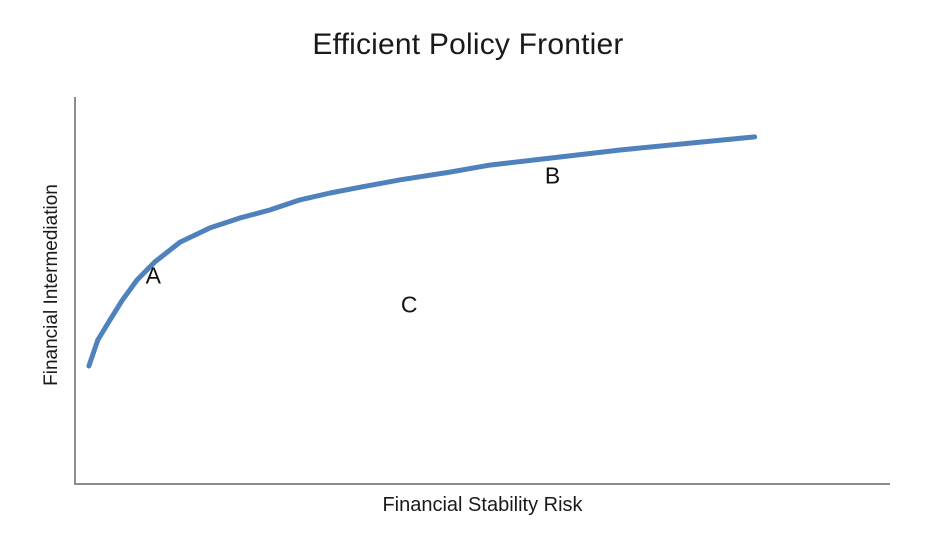 Image resolution: width=936 pixels, height=545 pixels. What do you see at coordinates (468, 44) in the screenshot?
I see `chart-title: Efficient Policy Frontier` at bounding box center [468, 44].